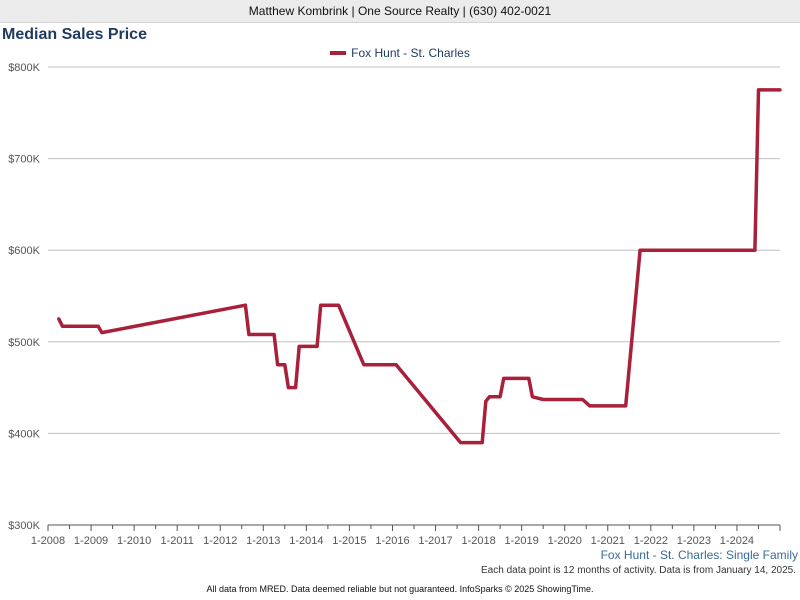  I want to click on x-tick-label: 1-2012, so click(220, 541).